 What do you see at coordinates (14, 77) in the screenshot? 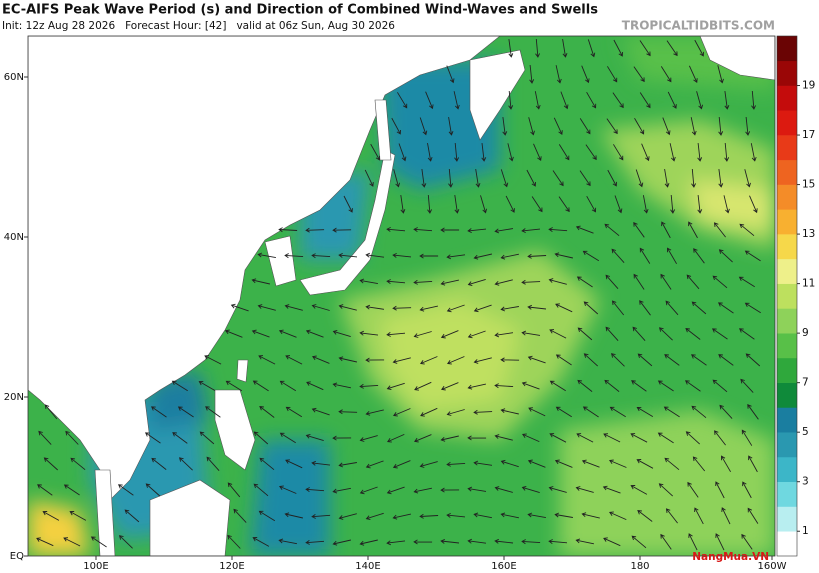
I see `lat-label: 60N` at bounding box center [14, 77].